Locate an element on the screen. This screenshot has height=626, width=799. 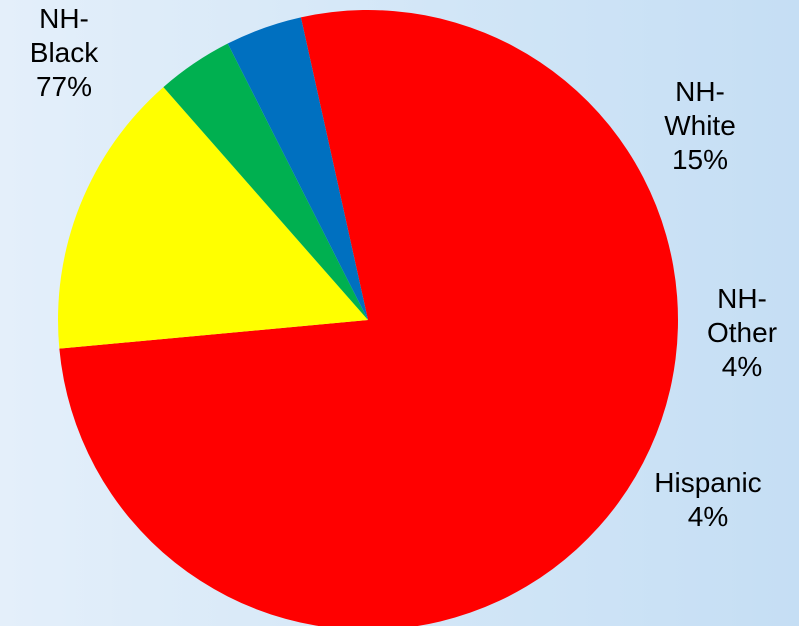
label-hispanic: Hispanic 4% is located at coordinates (708, 499).